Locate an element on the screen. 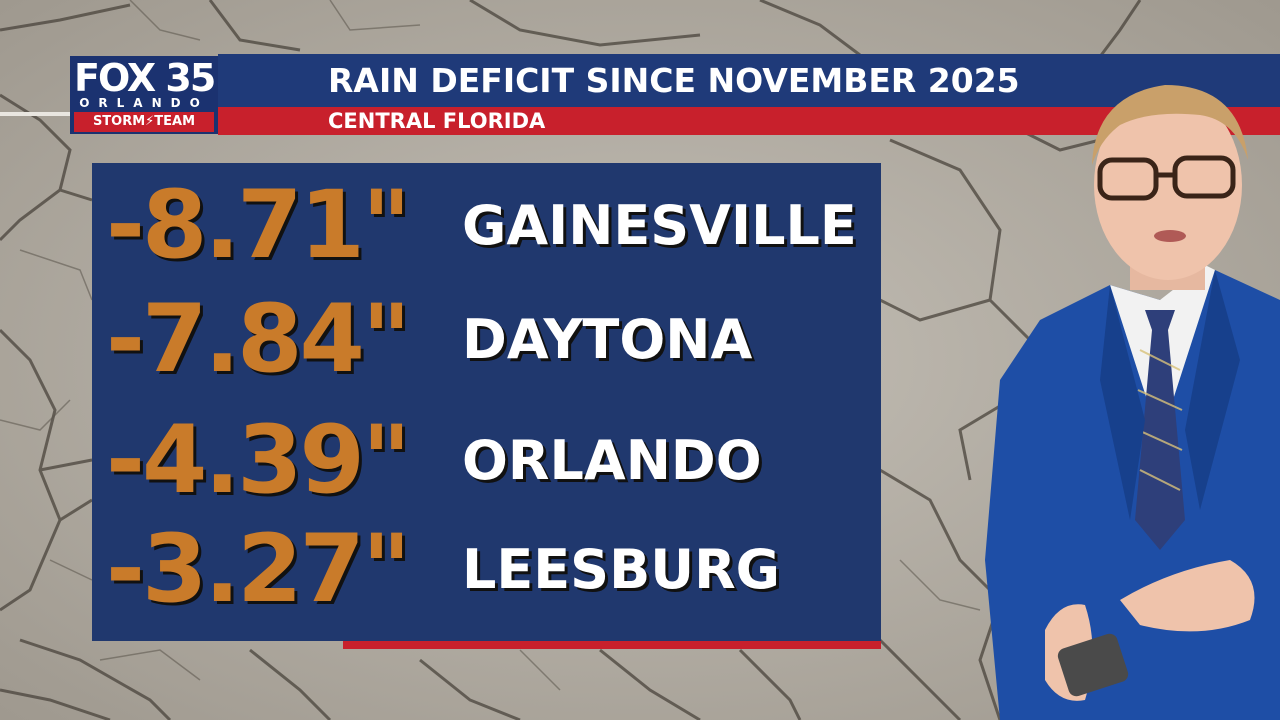 This screenshot has width=1280, height=720. page-subtitle: CENTRAL FLORIDA is located at coordinates (437, 121).